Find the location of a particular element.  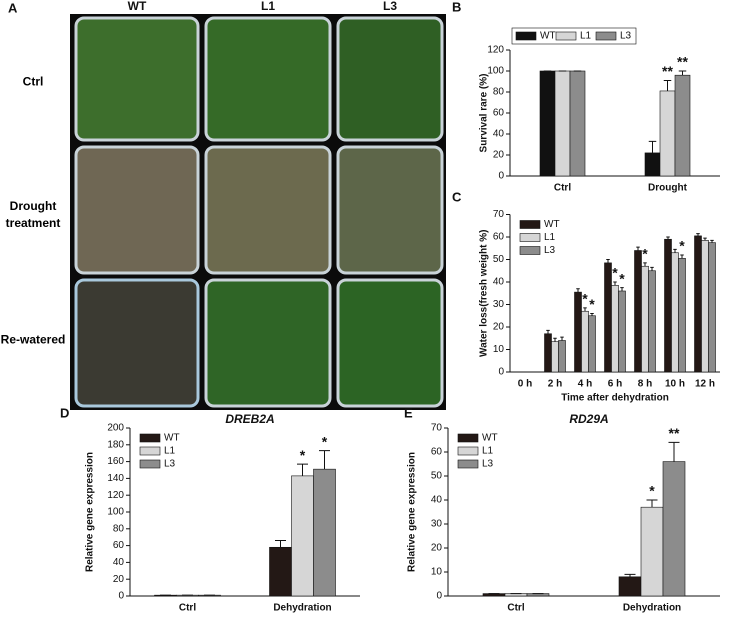

y-tick-label: 80 is located at coordinates (499, 92).